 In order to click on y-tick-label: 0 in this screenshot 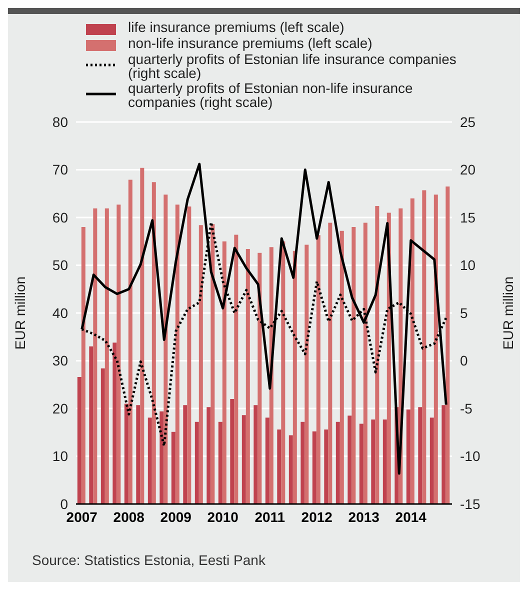, I will do `click(64, 504)`.